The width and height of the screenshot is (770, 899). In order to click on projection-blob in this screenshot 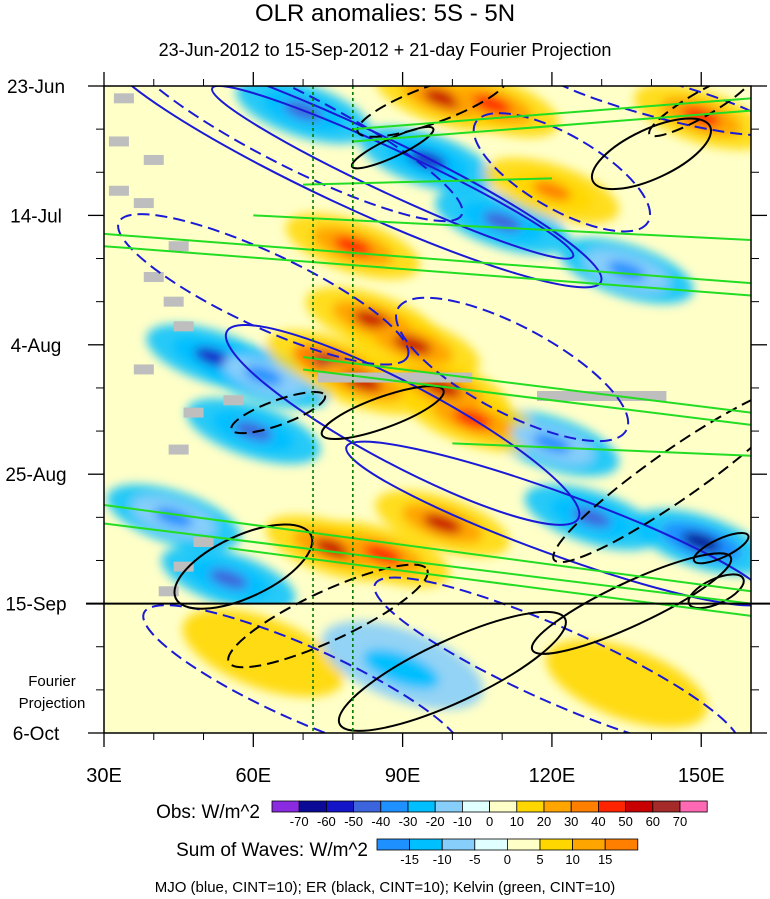, I will do `click(626, 683)`.